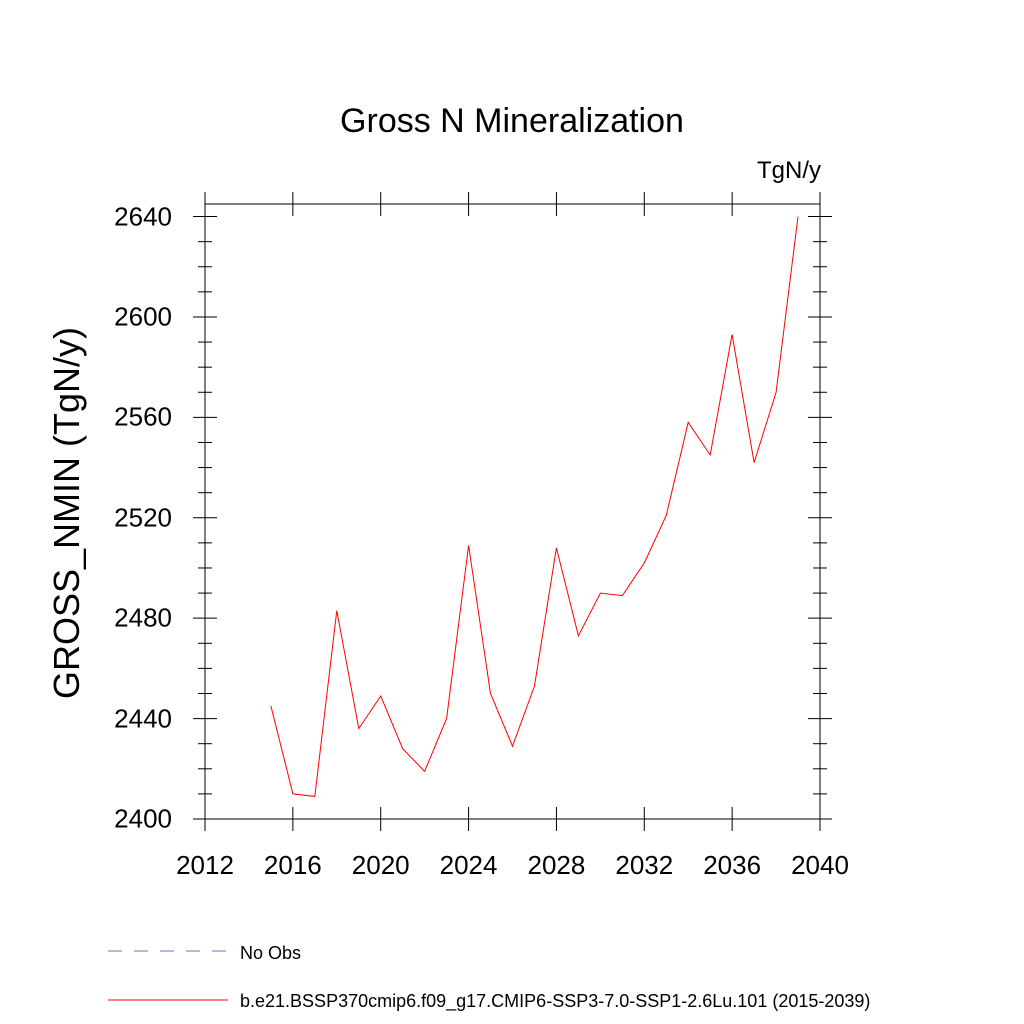 The height and width of the screenshot is (1024, 1024). Describe the element at coordinates (468, 865) in the screenshot. I see `x-tick-label: 2024` at that location.